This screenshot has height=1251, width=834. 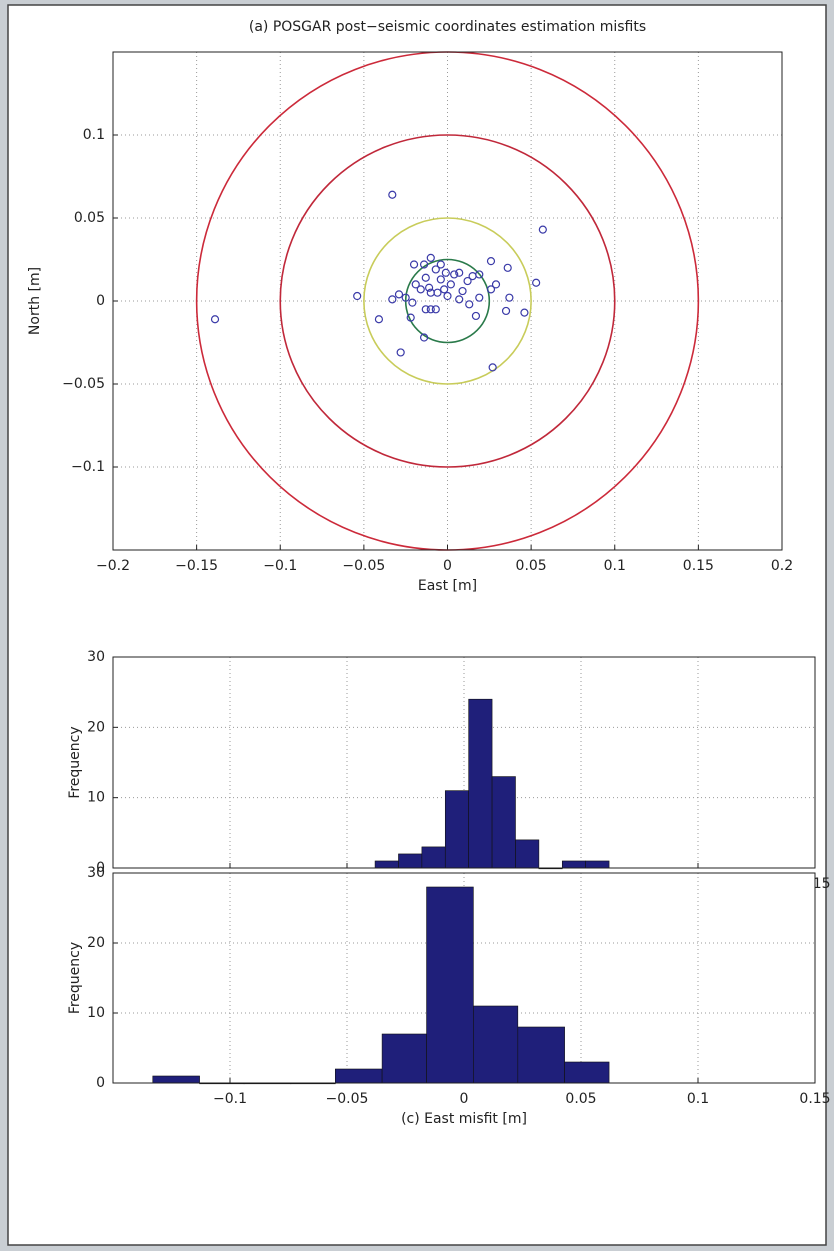 What do you see at coordinates (83, 384) in the screenshot?
I see `y-tick-label: −0.05` at bounding box center [83, 384].